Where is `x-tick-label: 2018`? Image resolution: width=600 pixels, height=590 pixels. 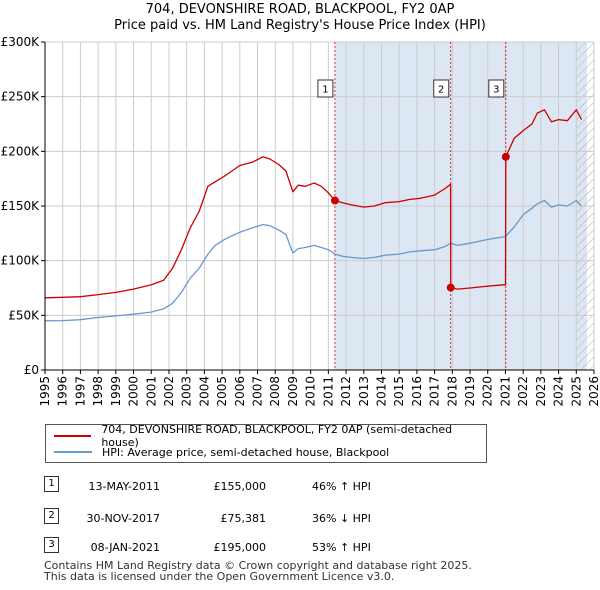
x-tick-label: 2018 is located at coordinates (452, 391).